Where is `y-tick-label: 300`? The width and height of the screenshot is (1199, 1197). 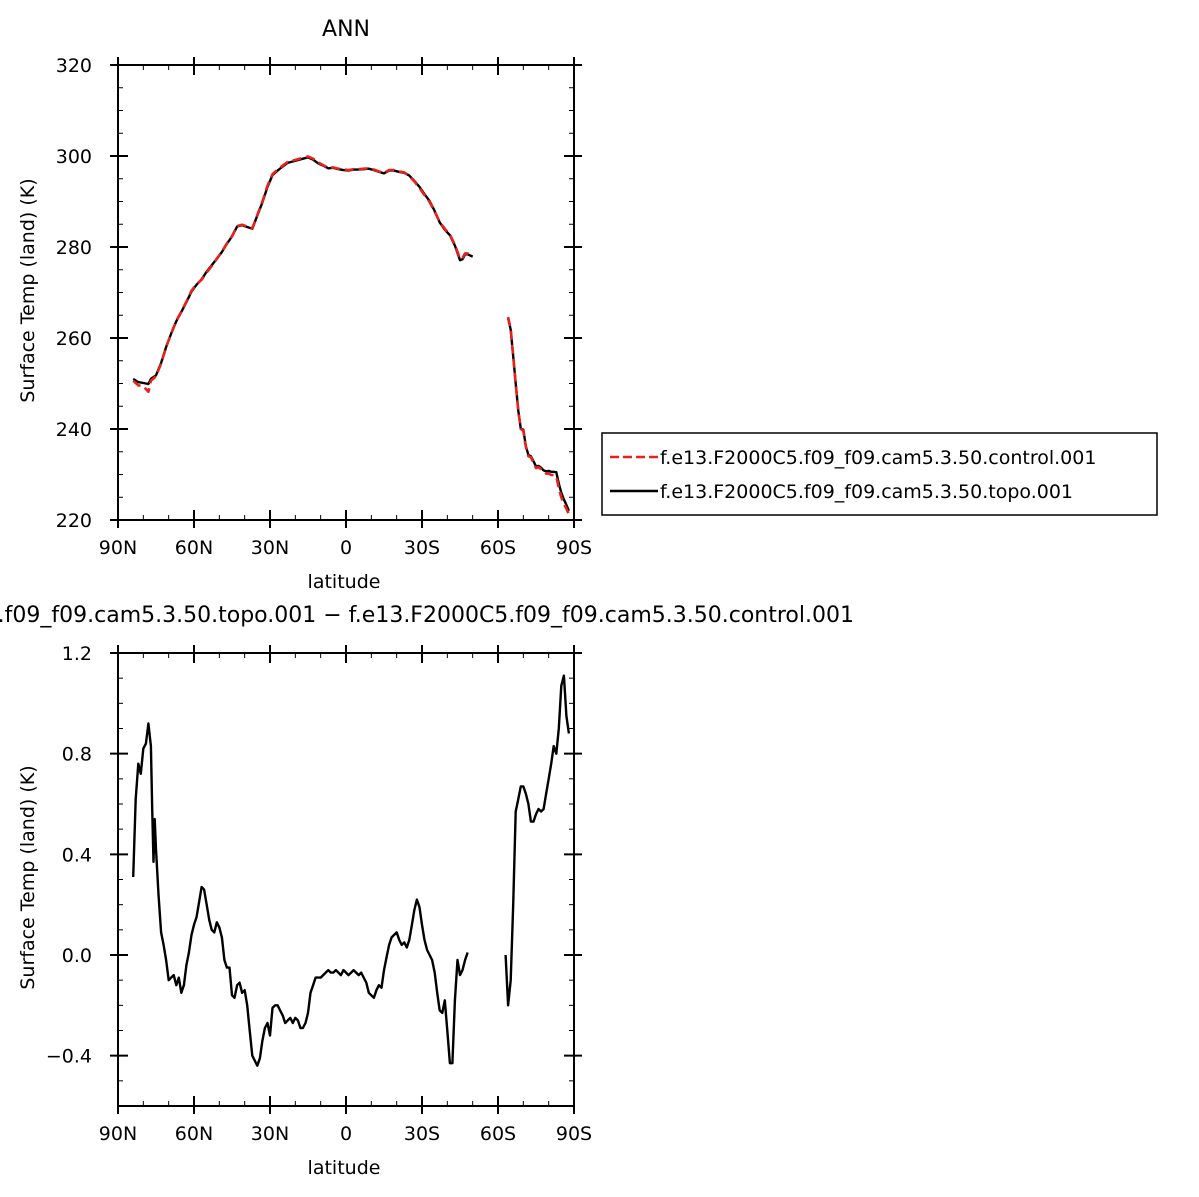 y-tick-label: 300 is located at coordinates (74, 157).